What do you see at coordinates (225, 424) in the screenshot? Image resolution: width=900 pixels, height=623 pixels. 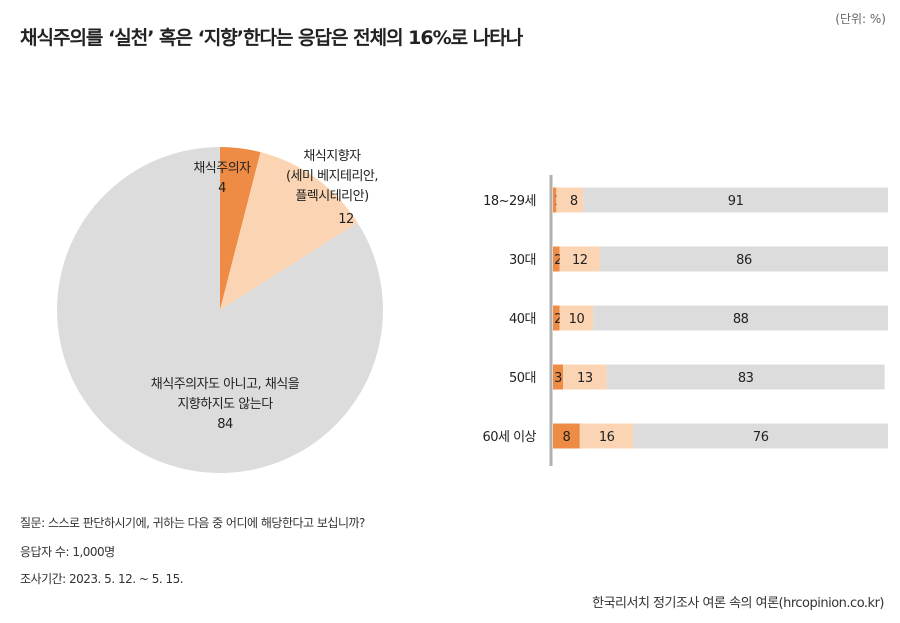 I see `pie-value-label: 84` at bounding box center [225, 424].